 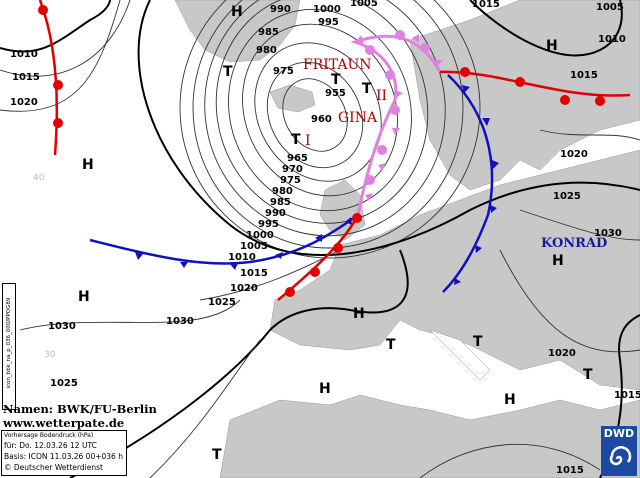 What do you see at coordinates (460, 355) in the screenshot?
I see `italy` at bounding box center [460, 355].